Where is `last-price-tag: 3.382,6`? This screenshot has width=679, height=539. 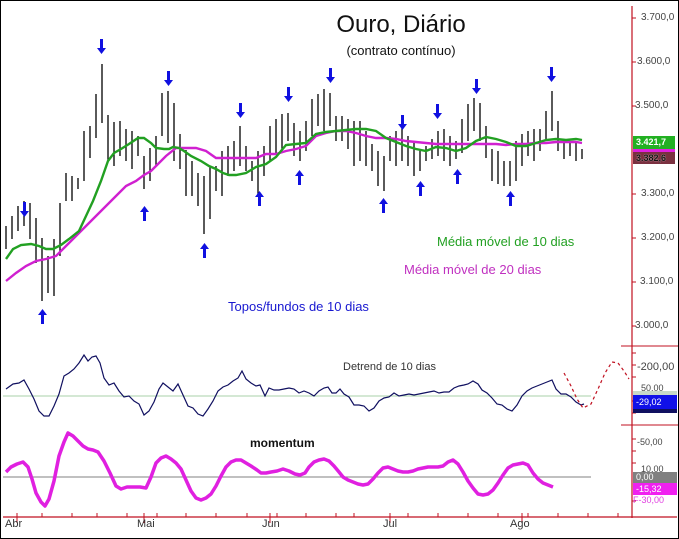 last-price-tag: 3.382,6 is located at coordinates (654, 158).